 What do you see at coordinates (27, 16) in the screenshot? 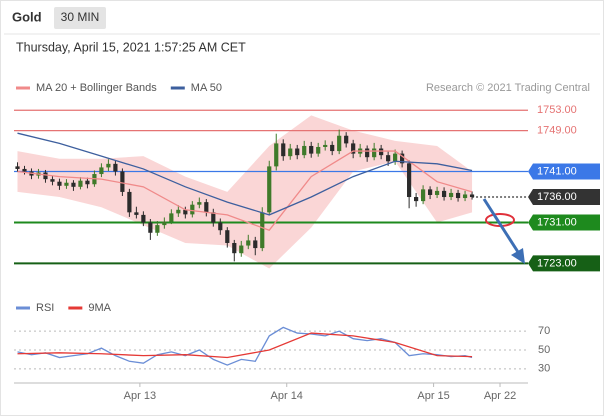
I see `instrument: Gold` at bounding box center [27, 16].